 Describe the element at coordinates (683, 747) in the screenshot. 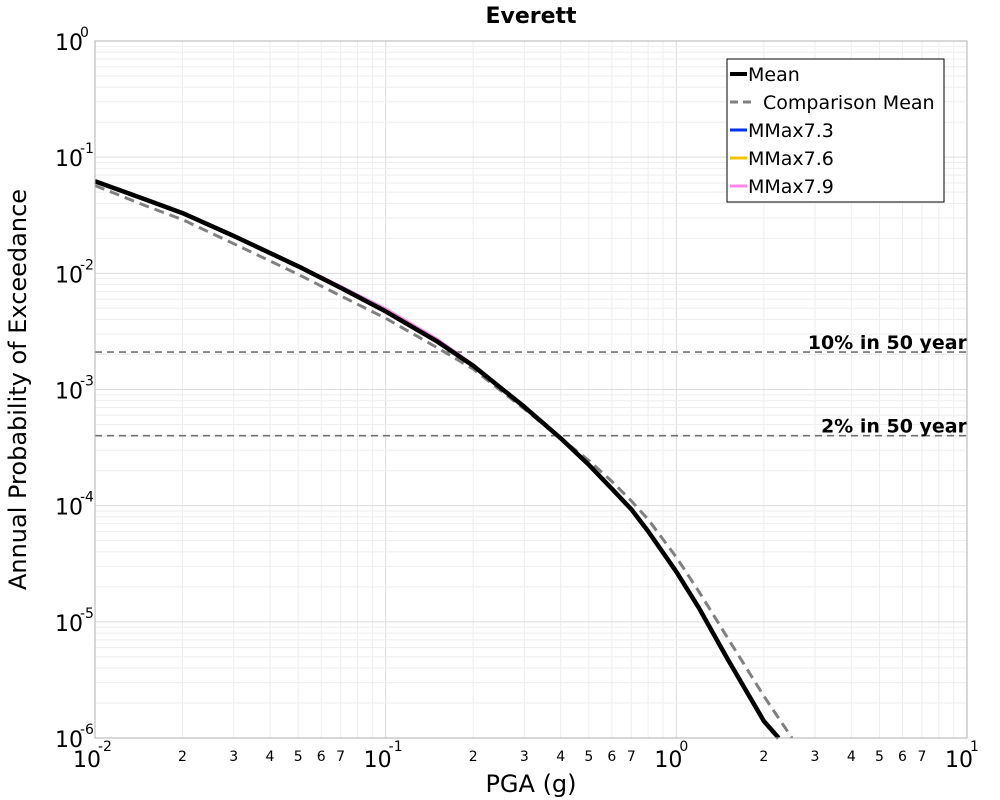

I see `x-tick-exponent: 0` at that location.